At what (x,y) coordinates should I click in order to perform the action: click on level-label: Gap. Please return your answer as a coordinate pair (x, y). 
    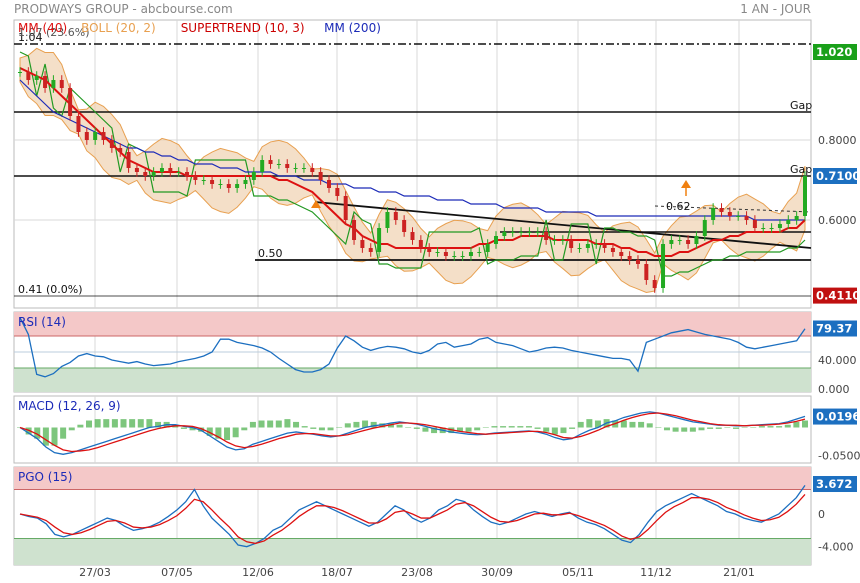
    Looking at the image, I should click on (801, 169).